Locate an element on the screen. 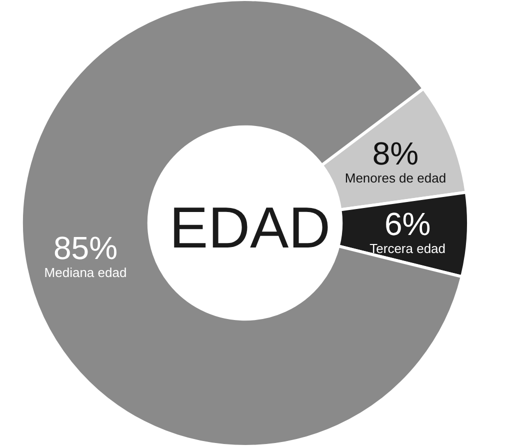 Image resolution: width=506 pixels, height=447 pixels. text: EDAD is located at coordinates (250, 228).